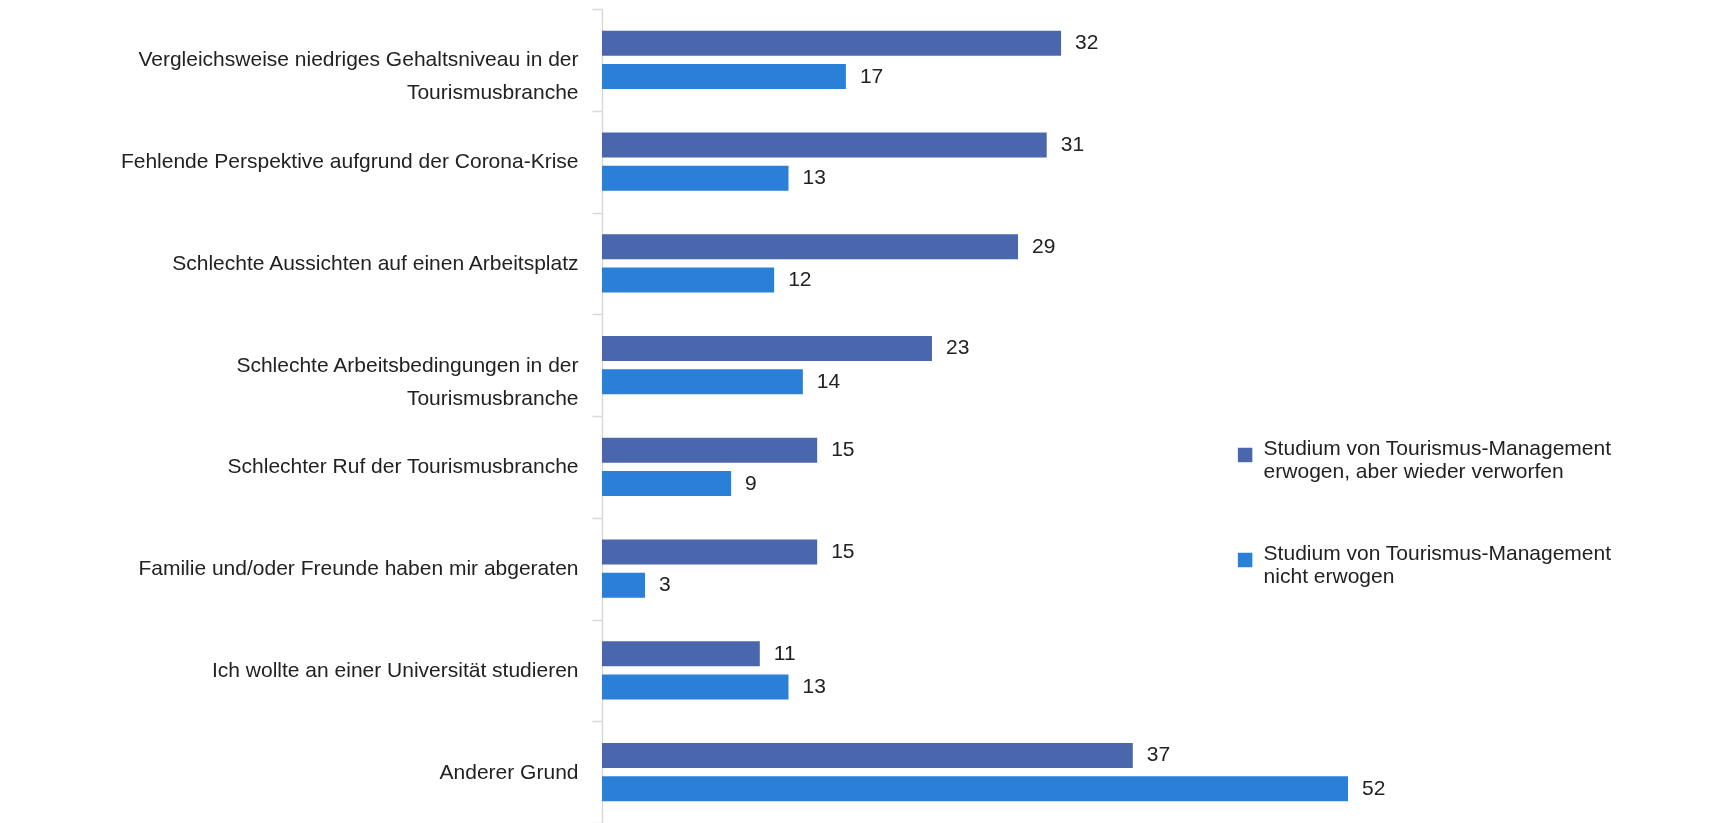 The height and width of the screenshot is (823, 1711). I want to click on legend-label: Studium von Tourismus-Management nicht erwogen, so click(1437, 563).